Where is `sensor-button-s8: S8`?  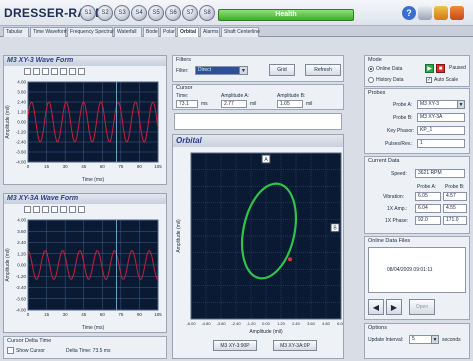 sensor-button-s8: S8 is located at coordinates (207, 13).